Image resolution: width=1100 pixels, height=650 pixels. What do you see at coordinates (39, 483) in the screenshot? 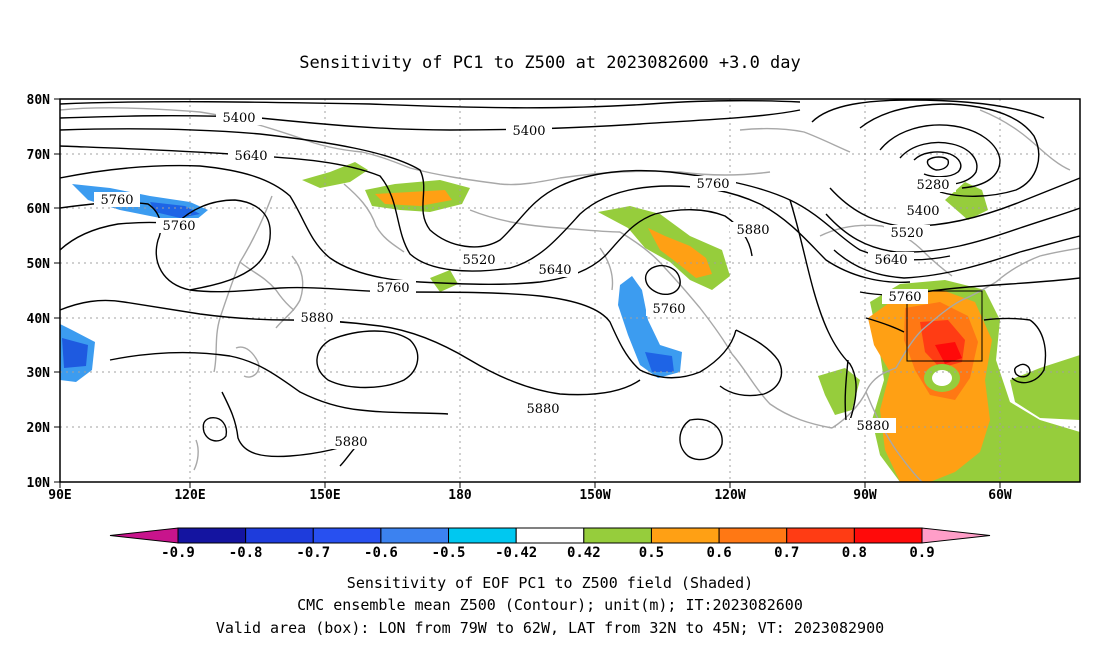
I see `lat-label: 10N` at bounding box center [39, 483].